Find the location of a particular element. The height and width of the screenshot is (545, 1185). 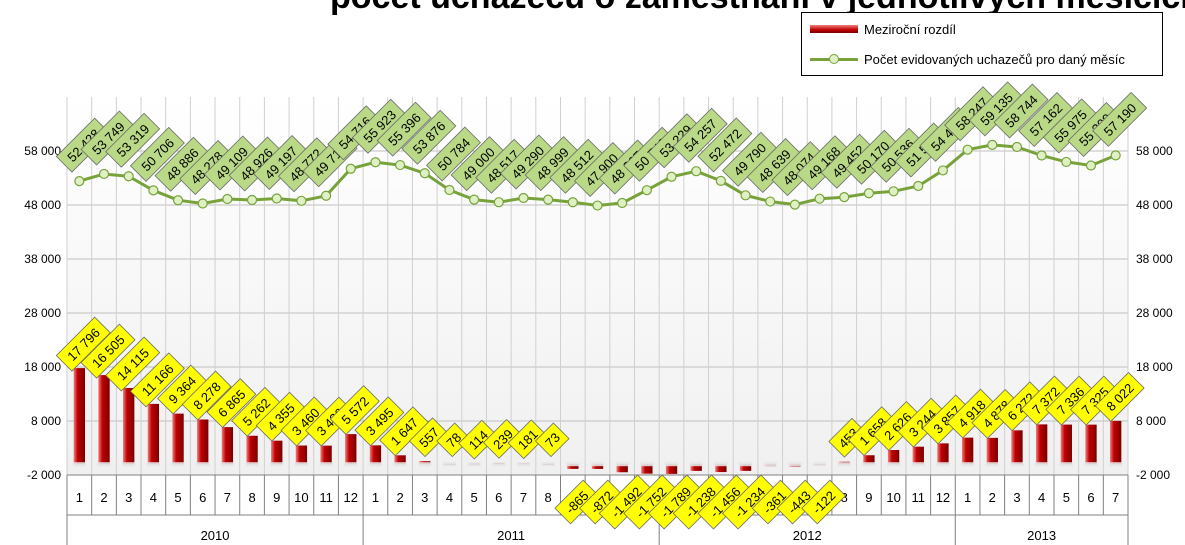

y-tick-label-right: 28 000 is located at coordinates (1154, 313).